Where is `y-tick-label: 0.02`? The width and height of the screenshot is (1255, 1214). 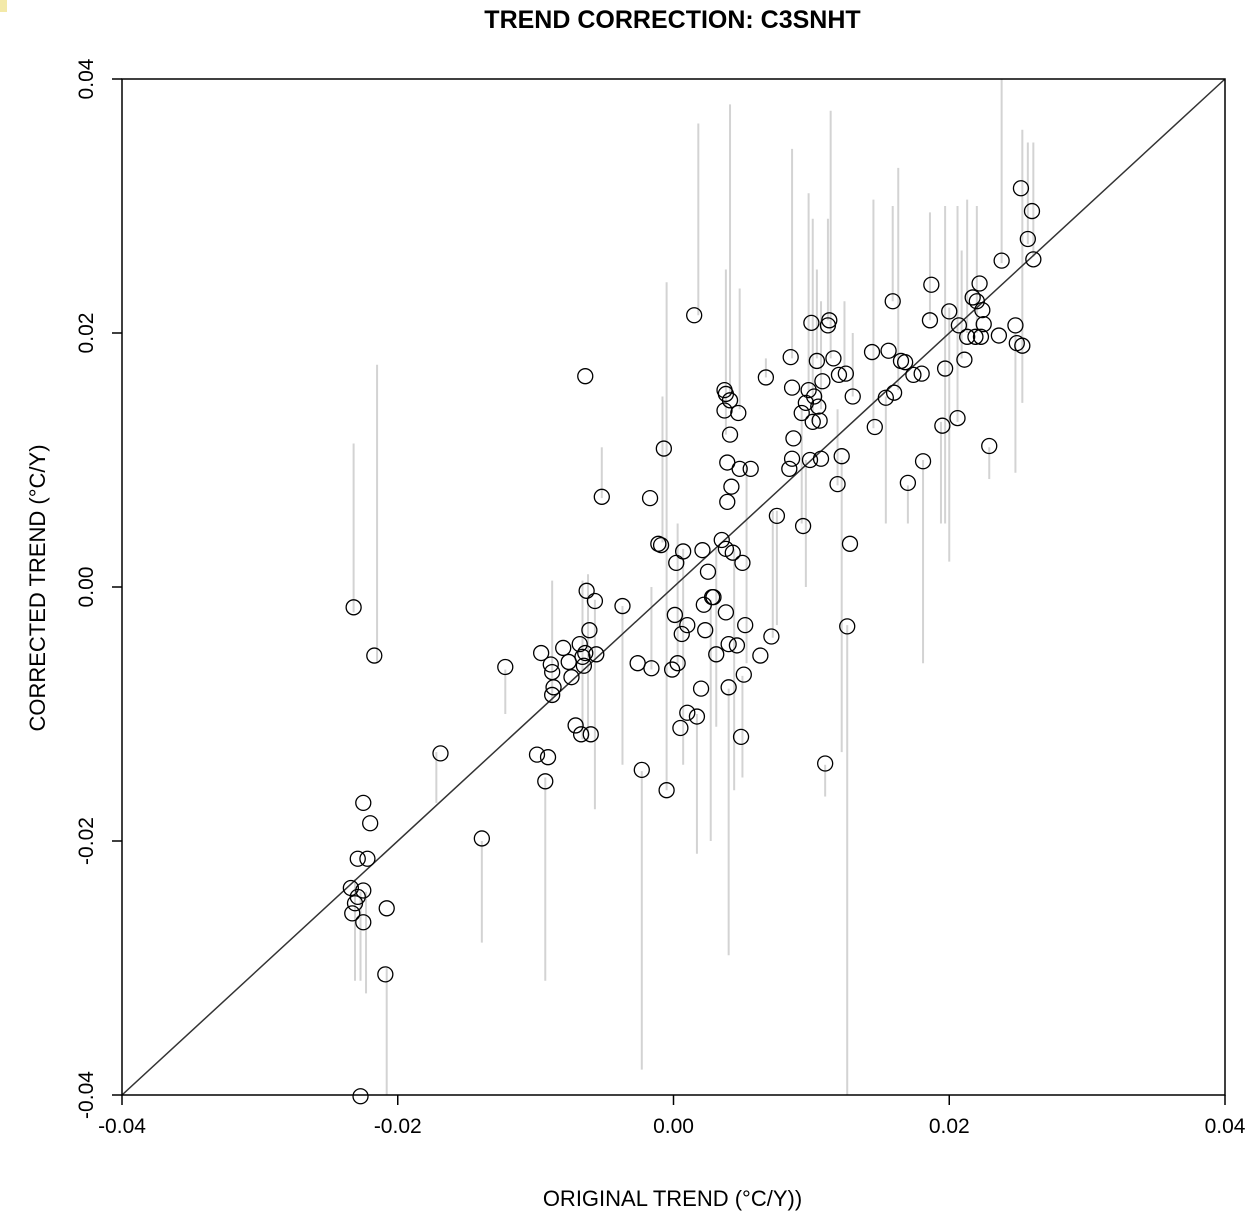
y-tick-label: 0.02 is located at coordinates (86, 333).